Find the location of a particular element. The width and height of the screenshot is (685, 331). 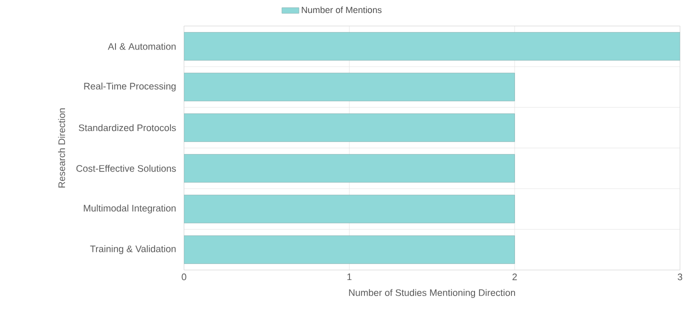

y-axis-title: Research Direction is located at coordinates (62, 148).